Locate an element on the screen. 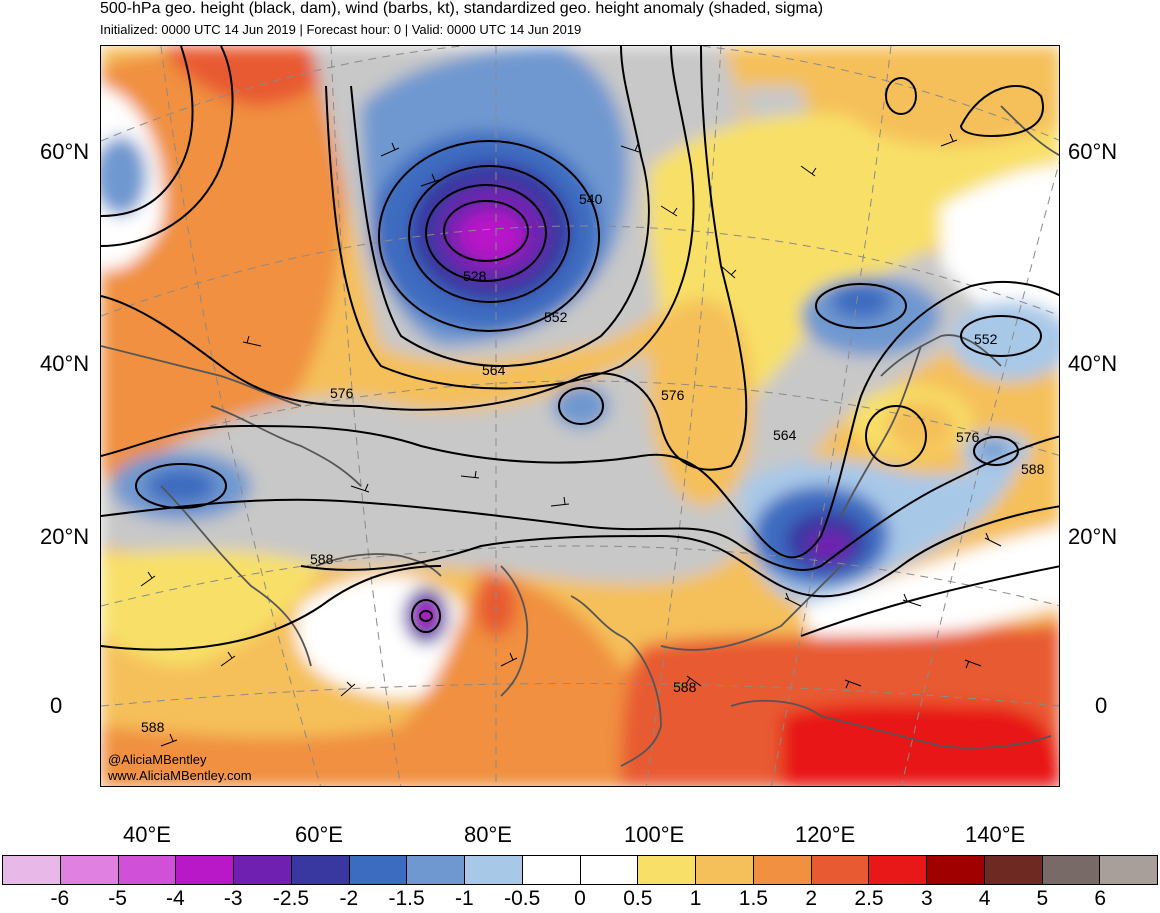  colorbar-label: -1.5 is located at coordinates (406, 898).